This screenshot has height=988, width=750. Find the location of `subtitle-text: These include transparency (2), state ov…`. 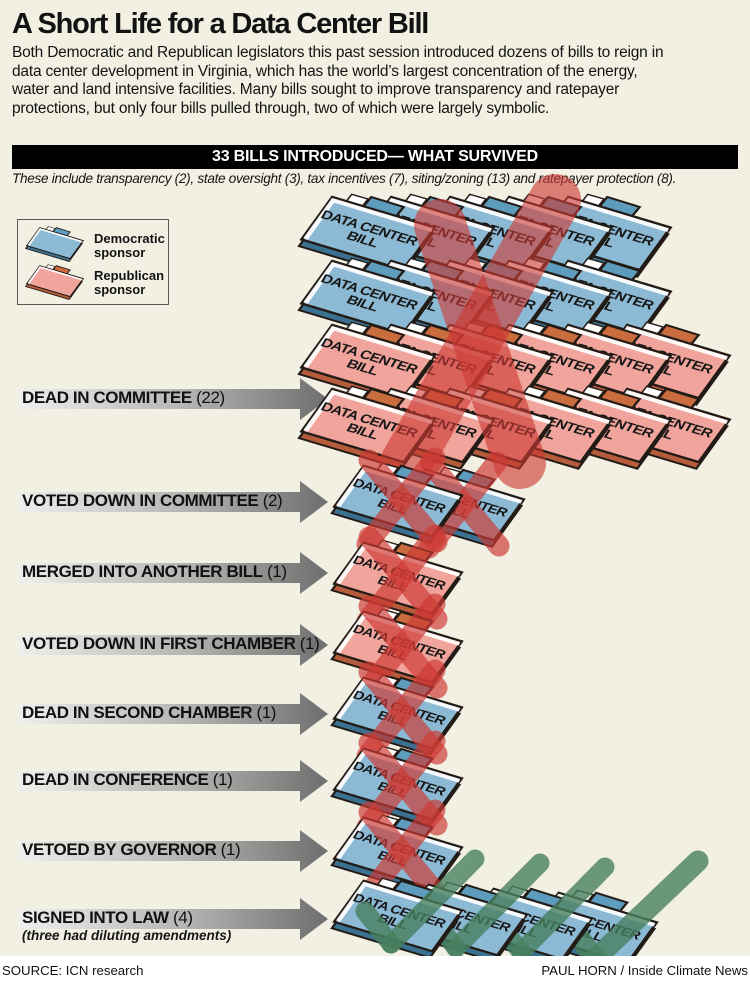

subtitle-text: These include transparency (2), state ov… is located at coordinates (344, 178).